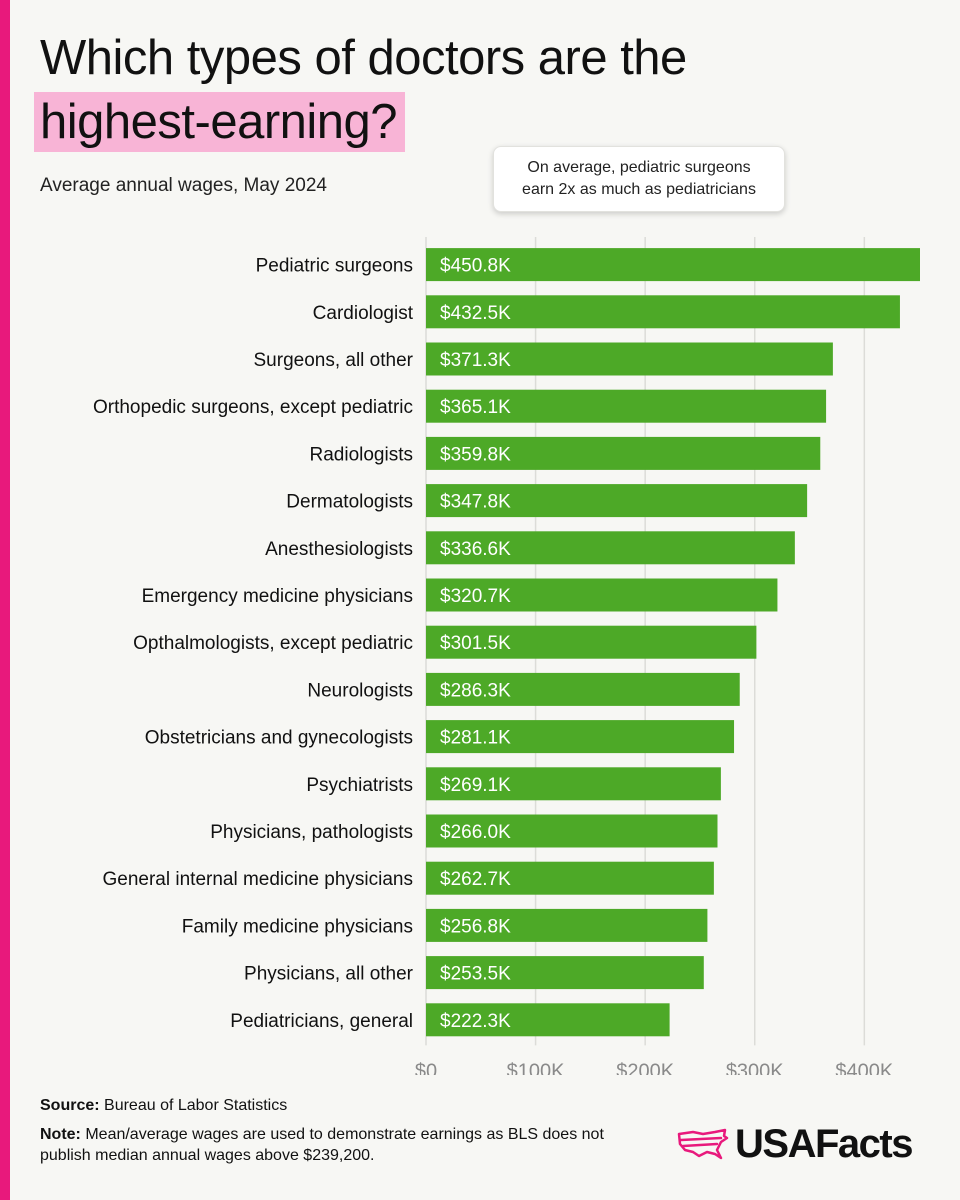  I want to click on logo-text: USAFacts, so click(824, 1143).